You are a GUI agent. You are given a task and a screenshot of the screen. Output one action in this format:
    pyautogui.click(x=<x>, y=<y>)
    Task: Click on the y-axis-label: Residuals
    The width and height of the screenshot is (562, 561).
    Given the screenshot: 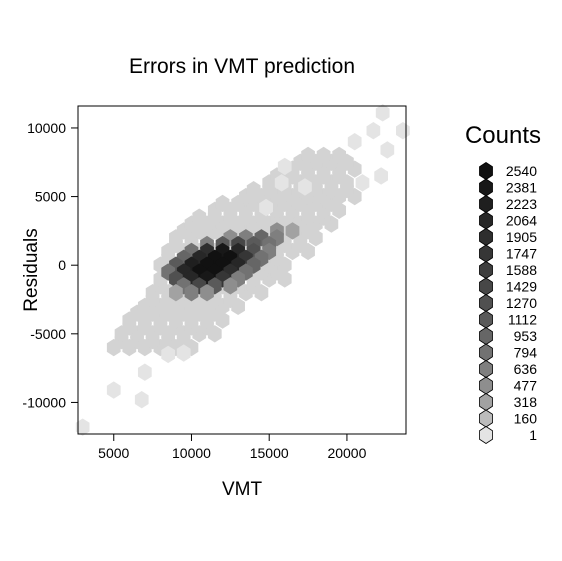 What is the action you would take?
    pyautogui.click(x=31, y=269)
    